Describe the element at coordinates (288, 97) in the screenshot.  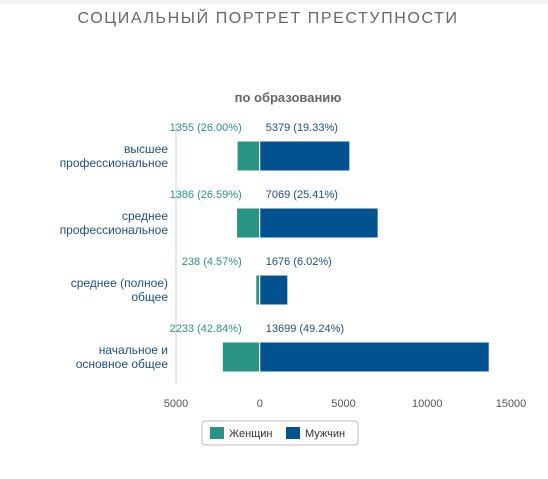
I see `chart-title: по образованию` at that location.